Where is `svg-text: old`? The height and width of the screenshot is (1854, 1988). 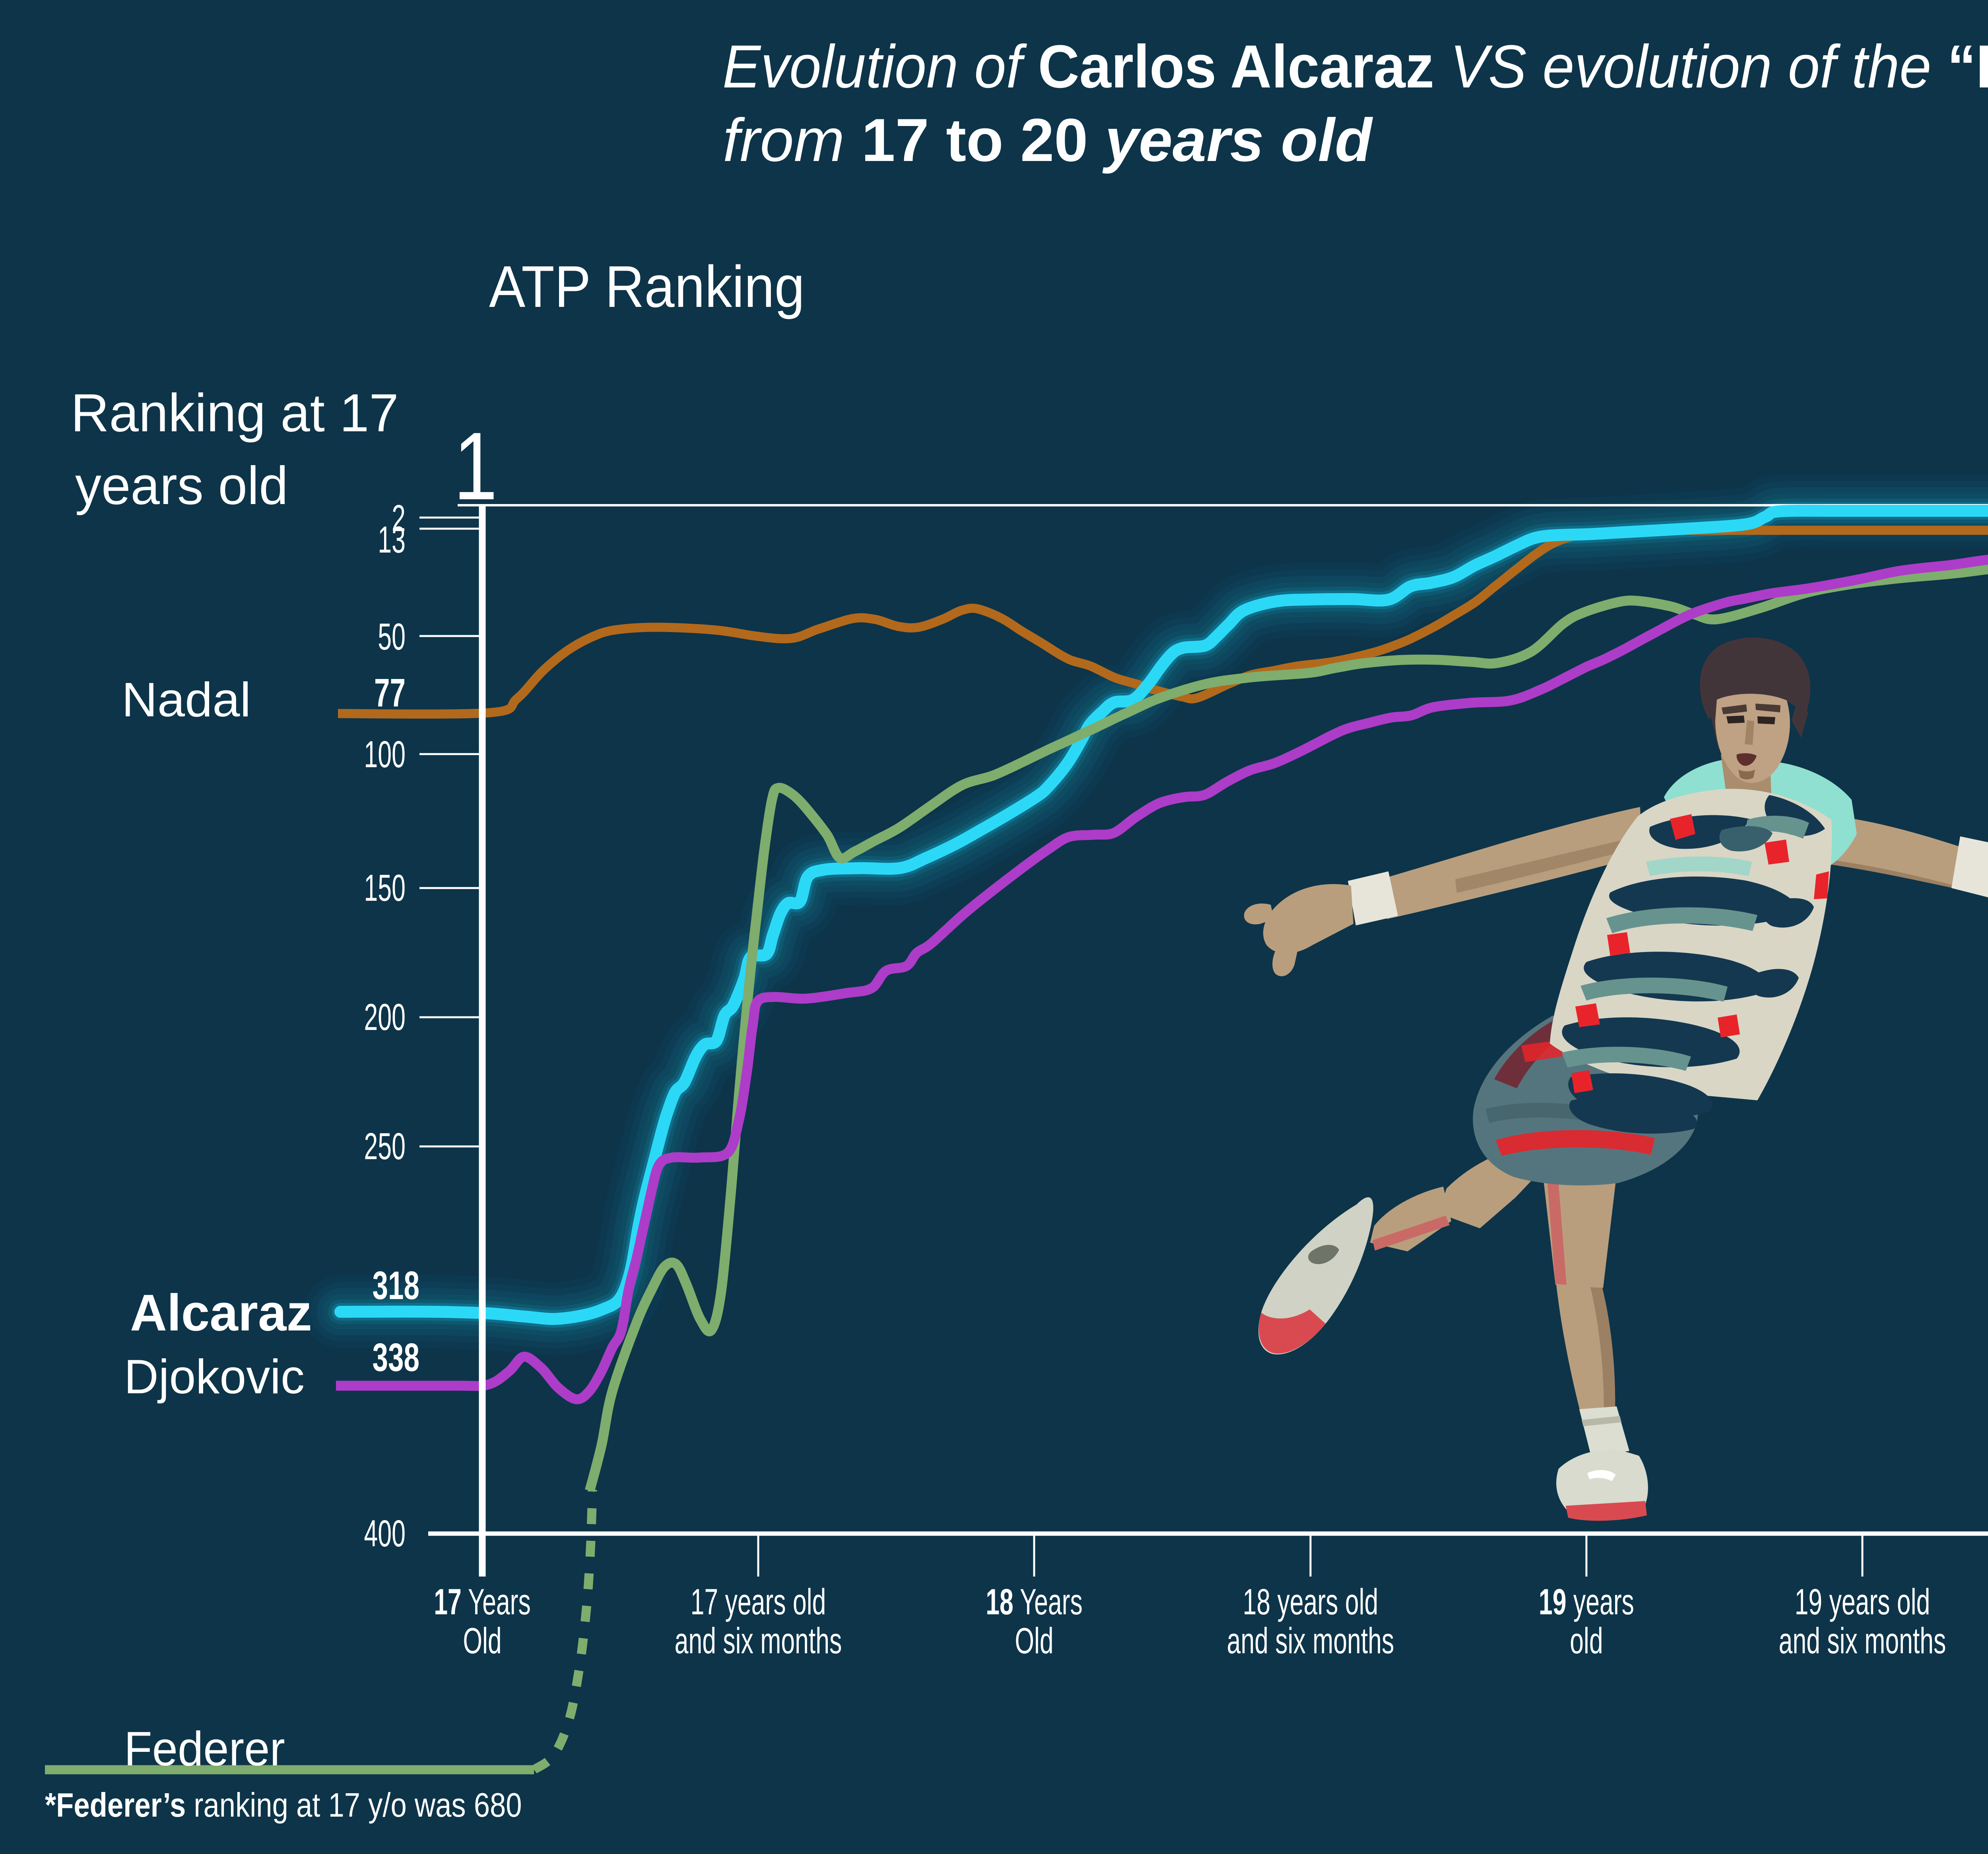
svg-text: old is located at coordinates (1586, 1640).